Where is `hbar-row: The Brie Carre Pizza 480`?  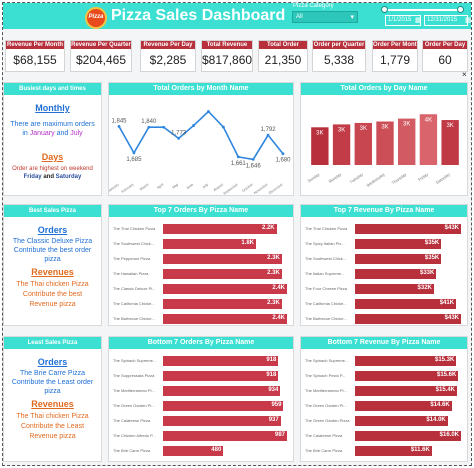 hbar-row: The Brie Carre Pizza 480 is located at coordinates (201, 451).